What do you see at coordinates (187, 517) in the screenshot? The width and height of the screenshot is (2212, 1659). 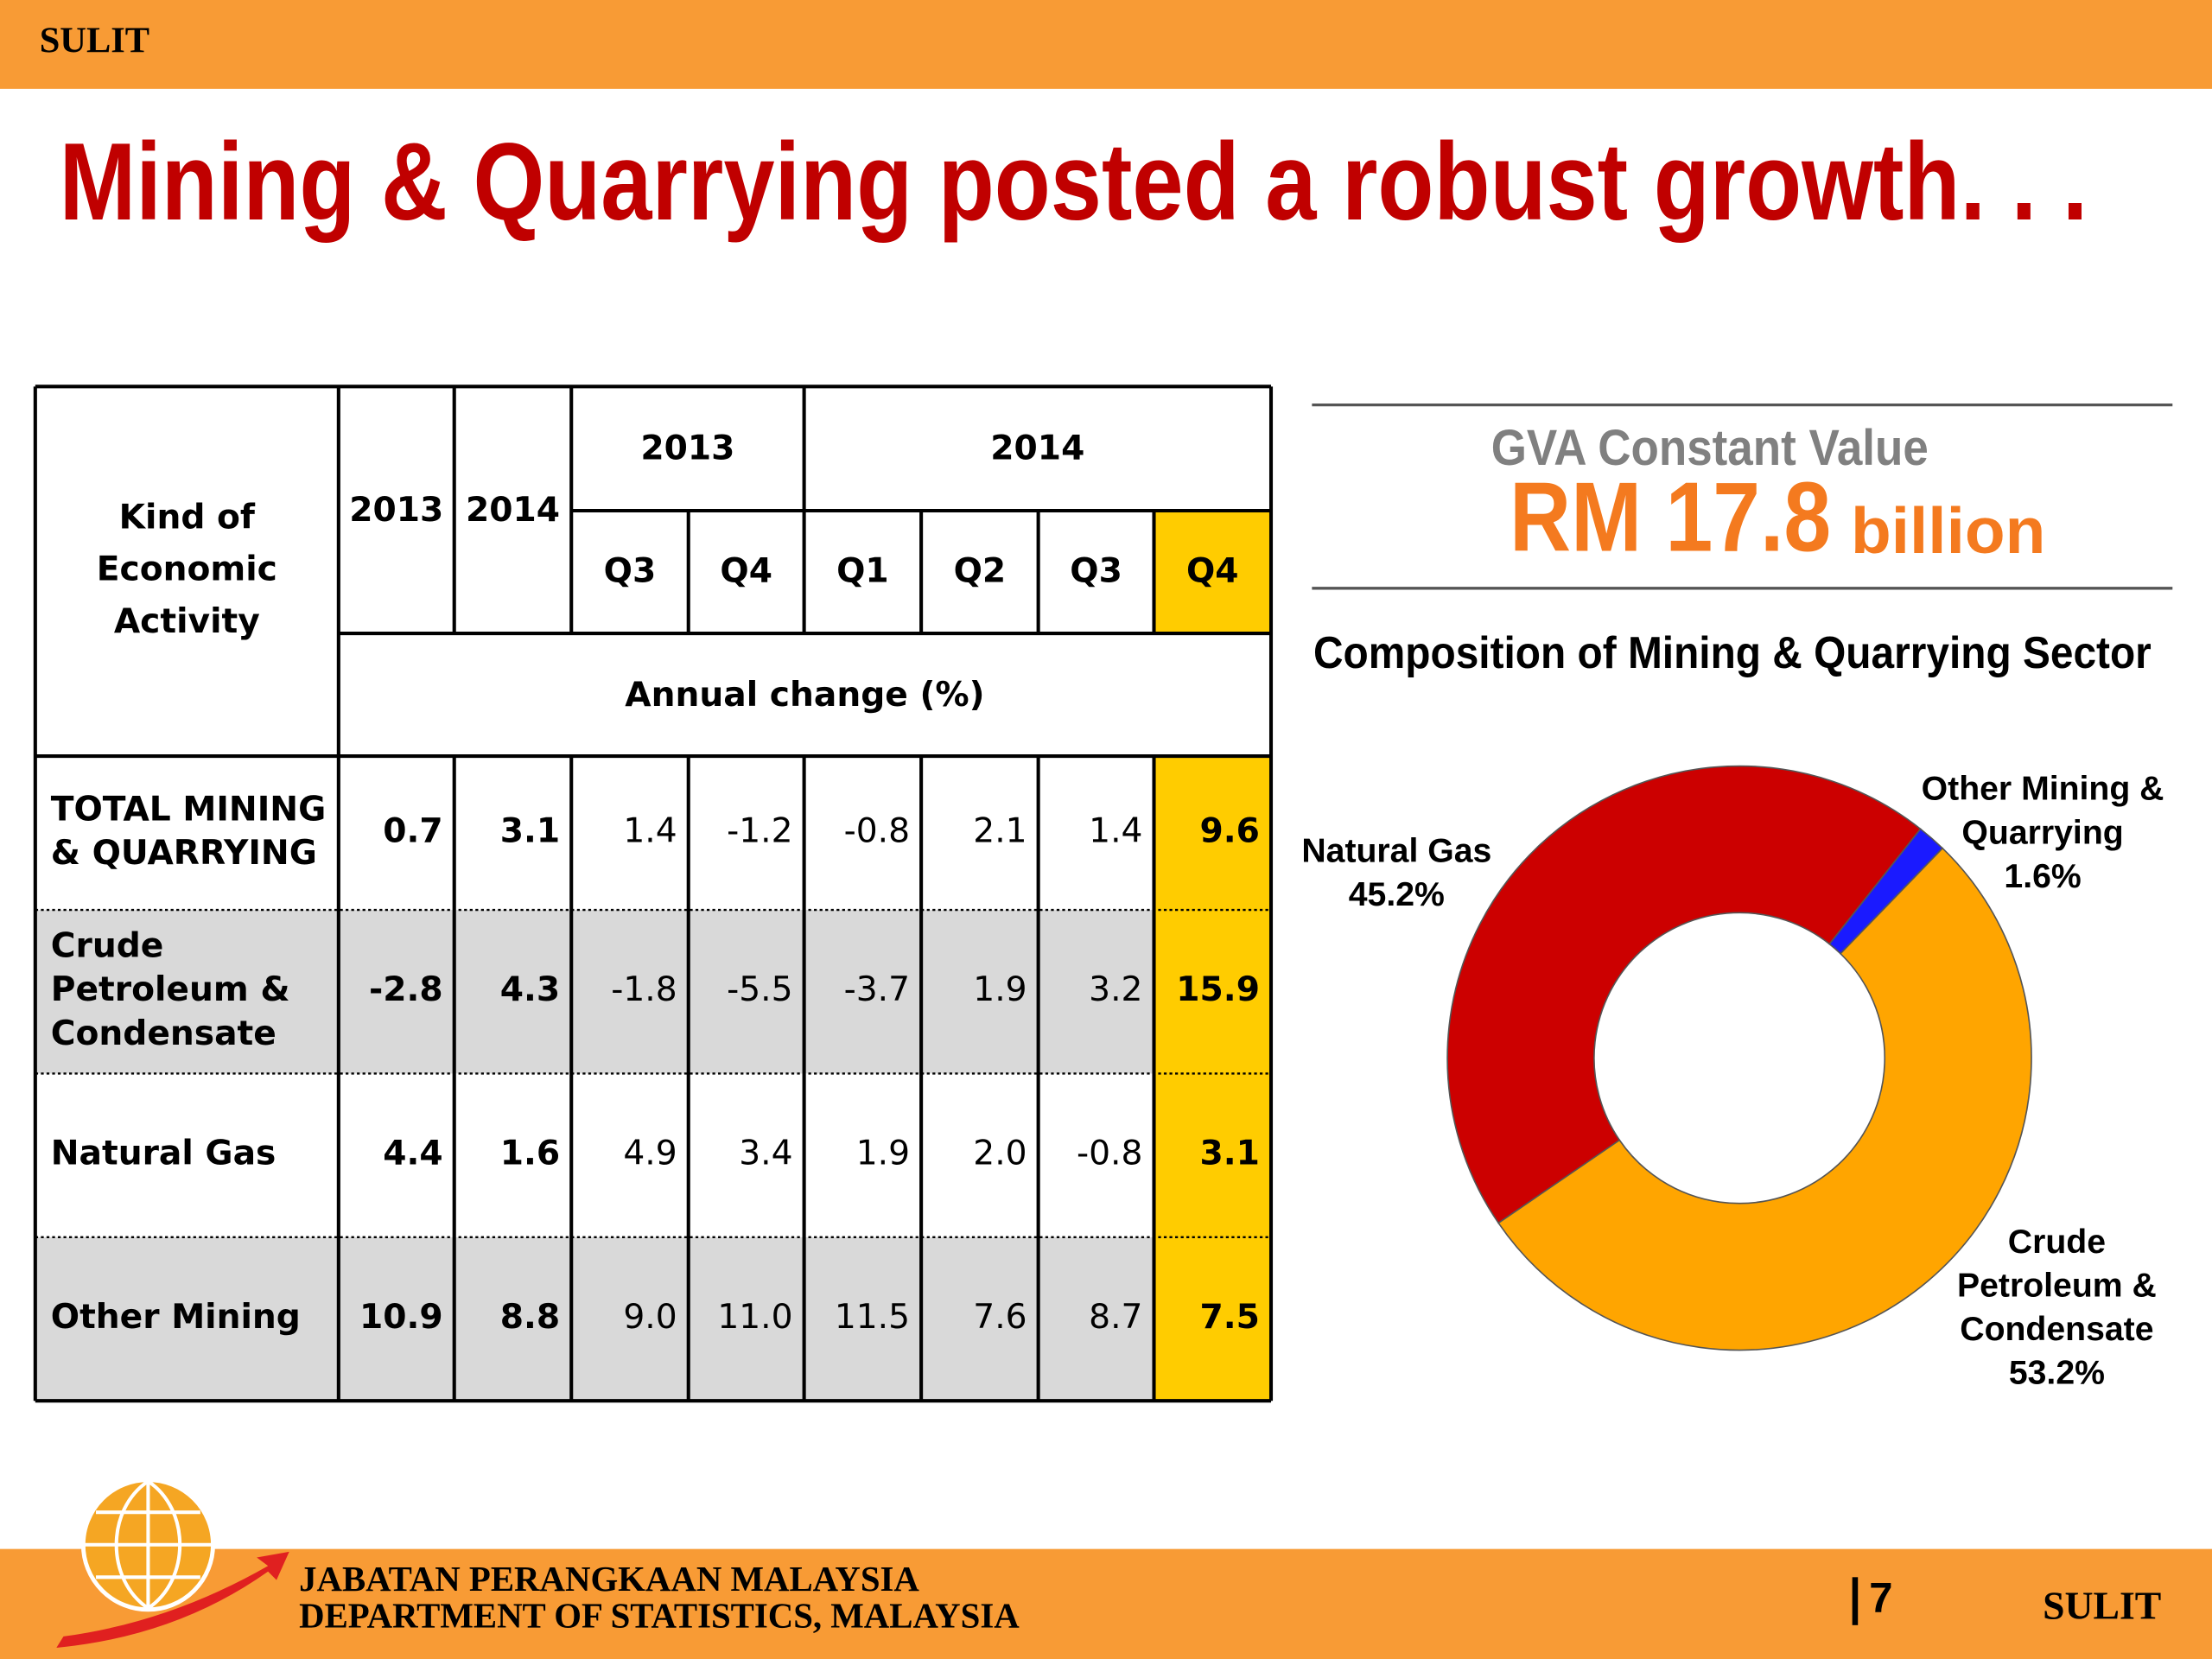 I see `header-cell: Kind of` at bounding box center [187, 517].